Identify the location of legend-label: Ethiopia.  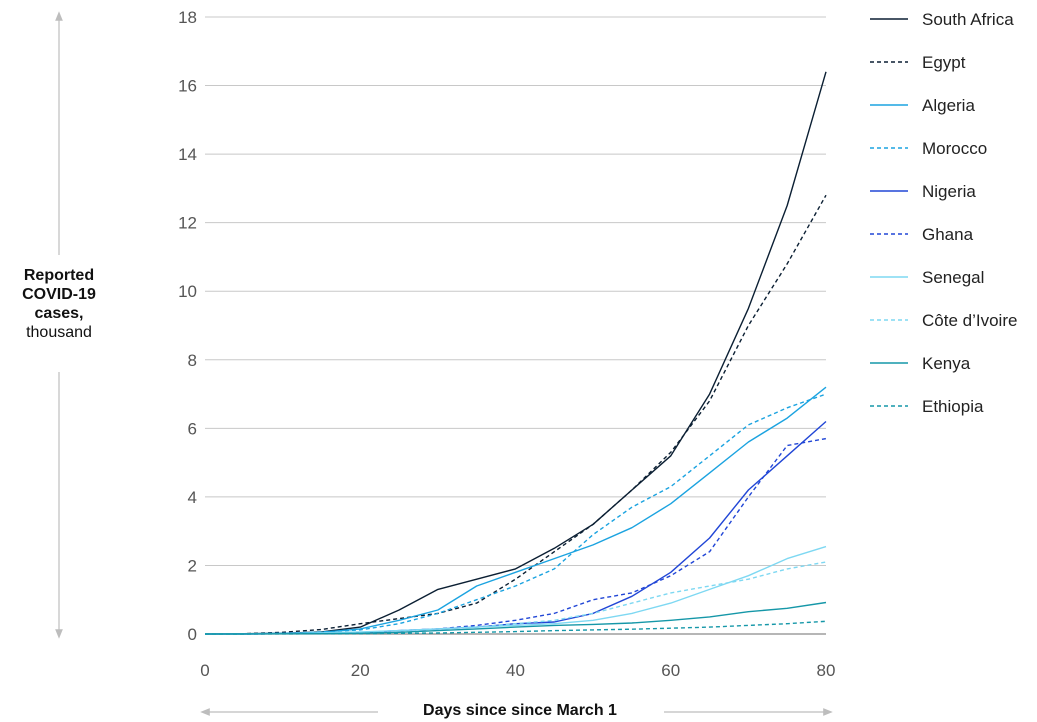
(953, 406).